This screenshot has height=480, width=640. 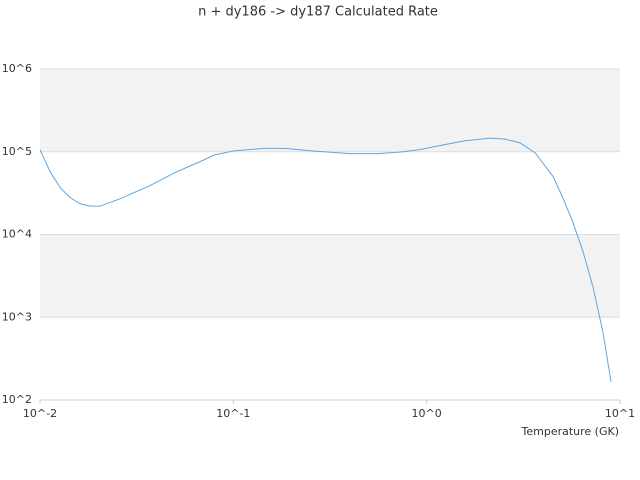 What do you see at coordinates (17, 399) in the screenshot?
I see `y-tick-label: 10^2` at bounding box center [17, 399].